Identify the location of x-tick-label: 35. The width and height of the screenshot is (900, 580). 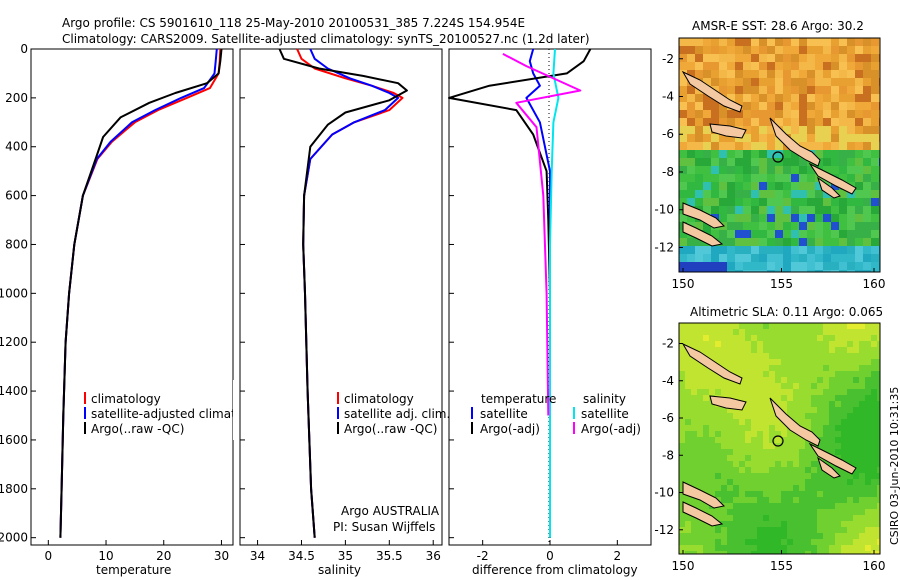
(345, 556).